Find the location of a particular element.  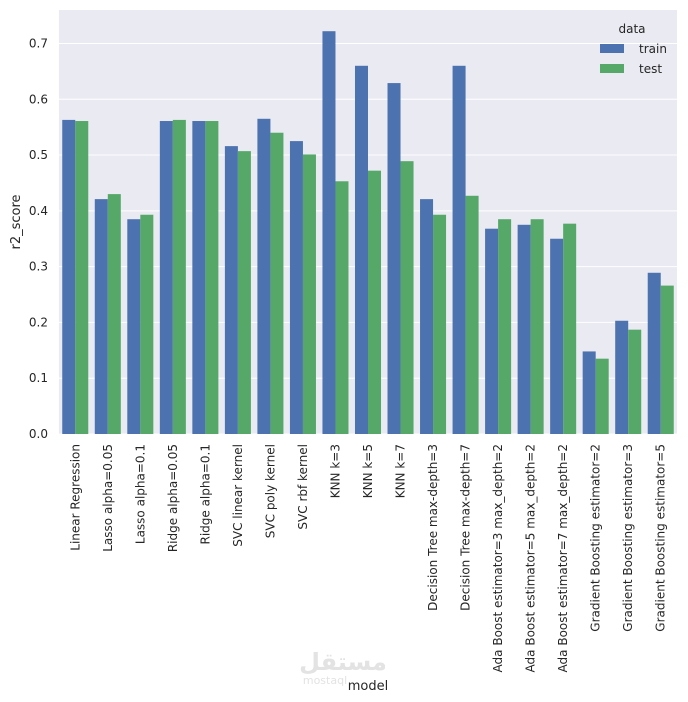

watermark: مستقل mostaql is located at coordinates (343, 667).